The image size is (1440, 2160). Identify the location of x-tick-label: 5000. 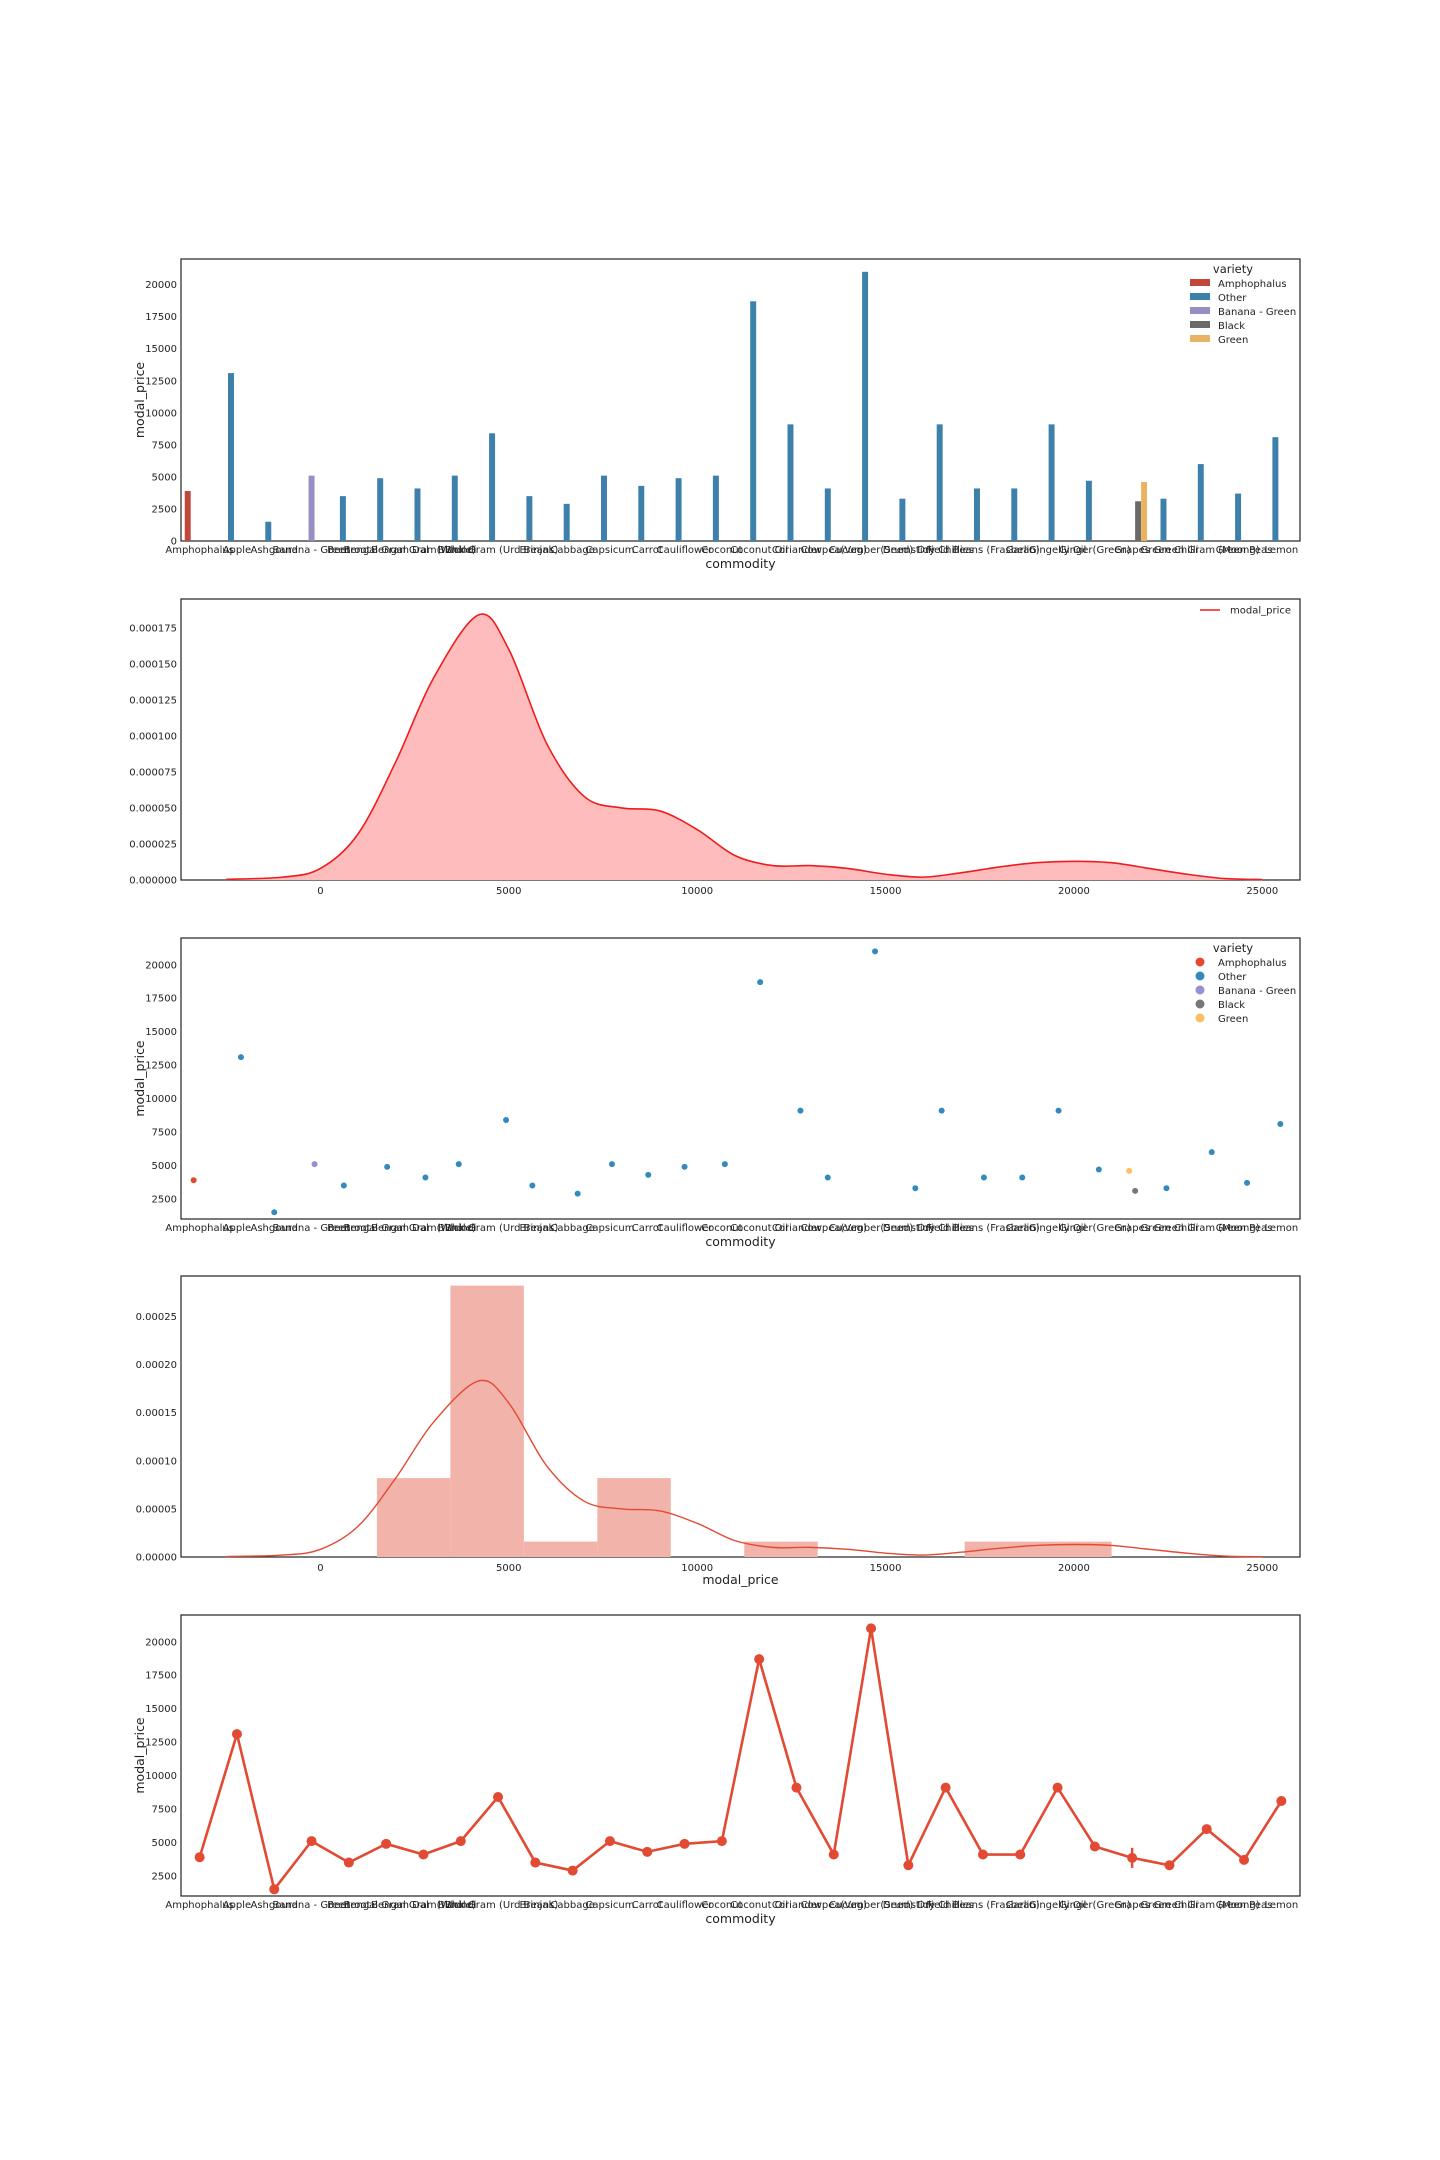
(508, 891).